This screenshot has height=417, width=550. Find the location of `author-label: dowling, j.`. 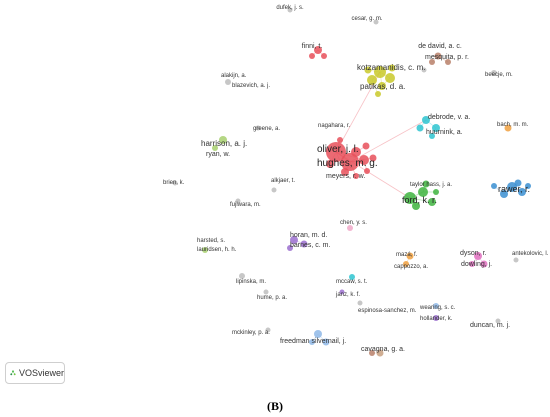

author-label: dowling, j. is located at coordinates (476, 264).